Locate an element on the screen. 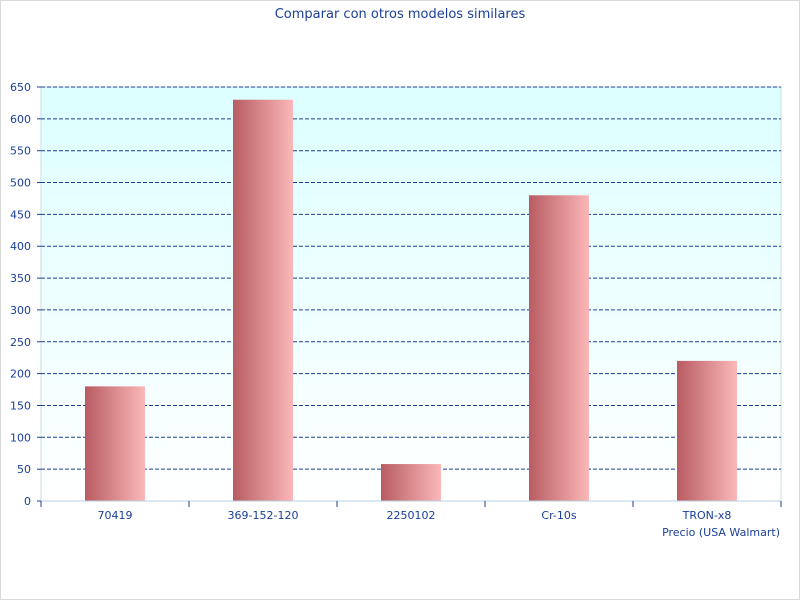 This screenshot has height=601, width=800. y-tick-label: 550 is located at coordinates (20, 151).